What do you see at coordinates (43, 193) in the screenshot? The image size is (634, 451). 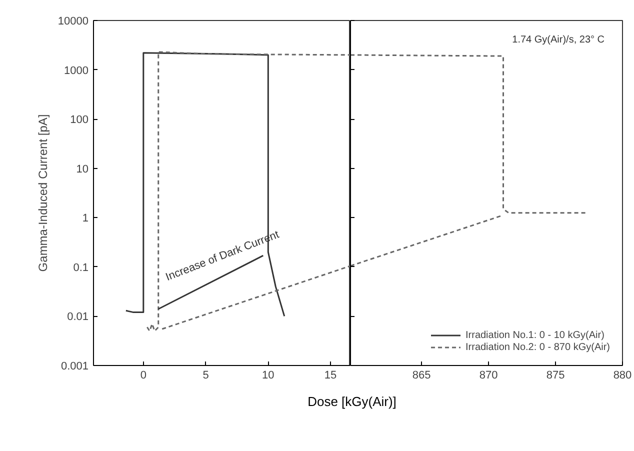 I see `y-axis-title: Gamma-Induced Current [pA]` at bounding box center [43, 193].